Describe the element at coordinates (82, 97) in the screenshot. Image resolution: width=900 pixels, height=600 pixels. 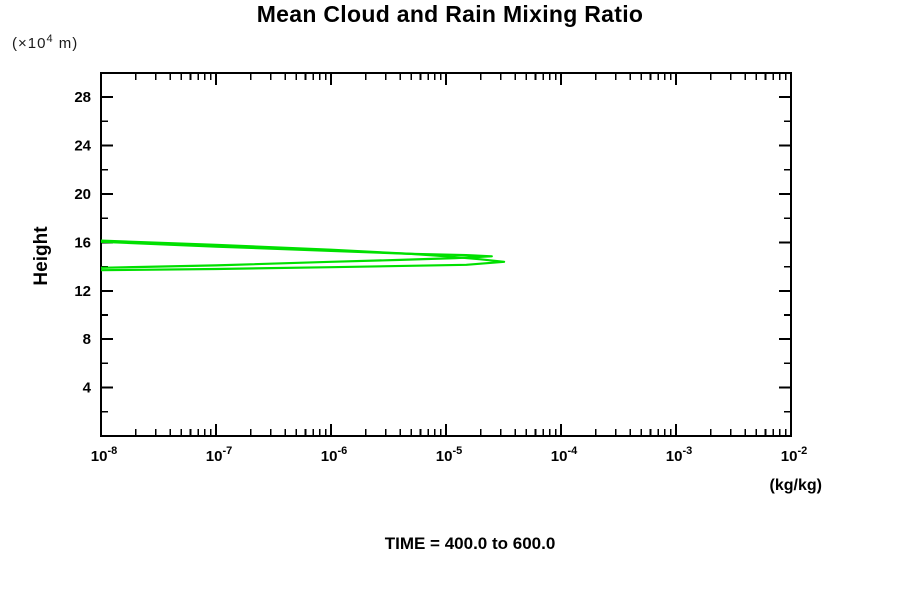
I see `y-axis-tick-label: 28` at that location.